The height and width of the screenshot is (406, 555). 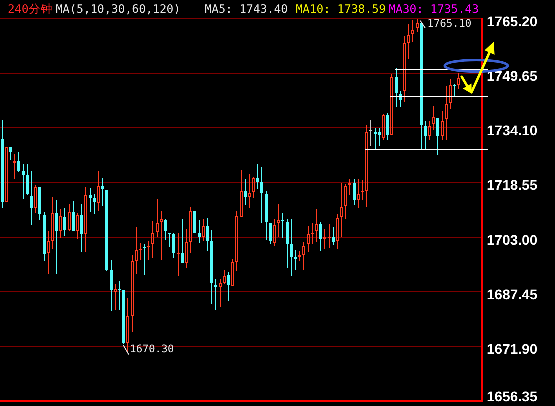 What do you see at coordinates (512, 130) in the screenshot?
I see `y-tick-label: 1734.10` at bounding box center [512, 130].